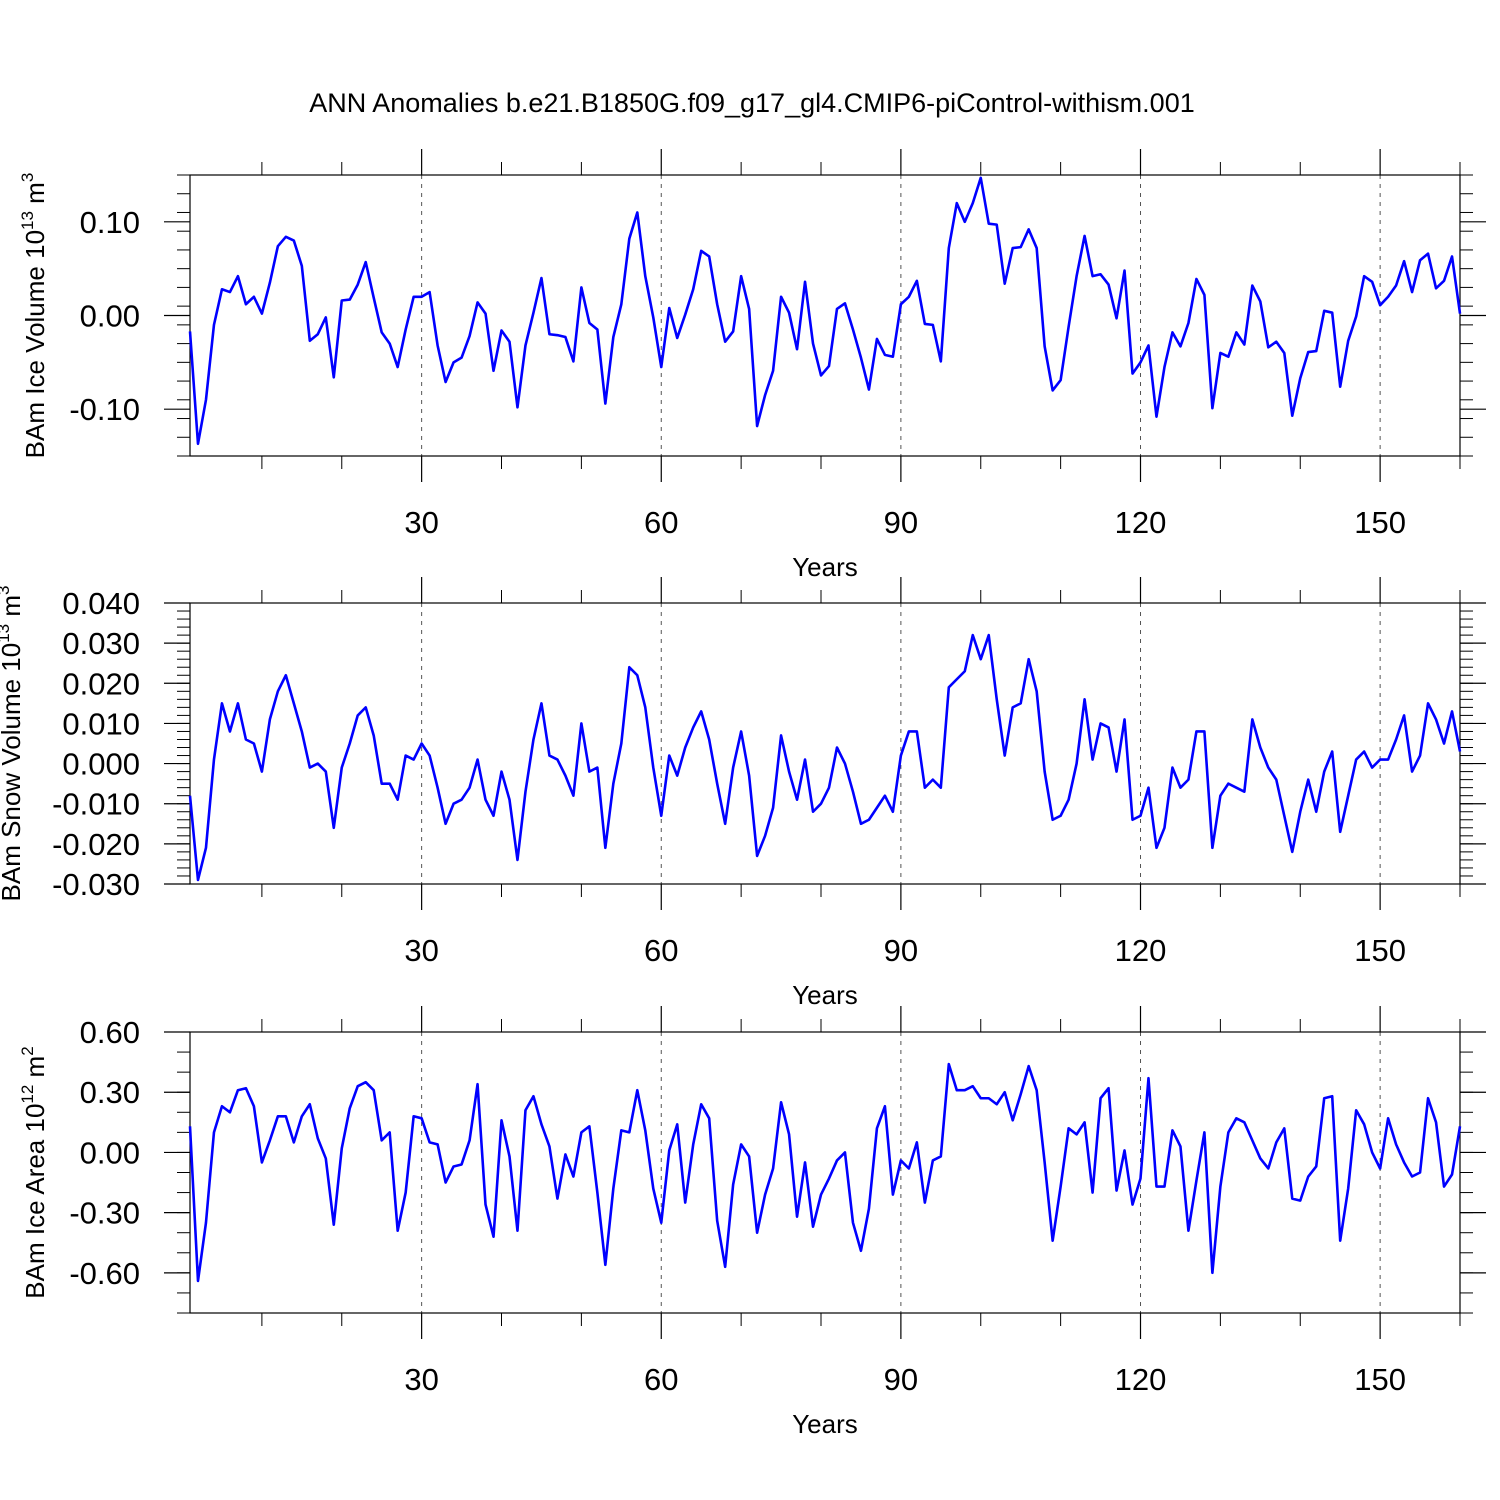  I want to click on y-tick-label: 0.60, so click(110, 1032).